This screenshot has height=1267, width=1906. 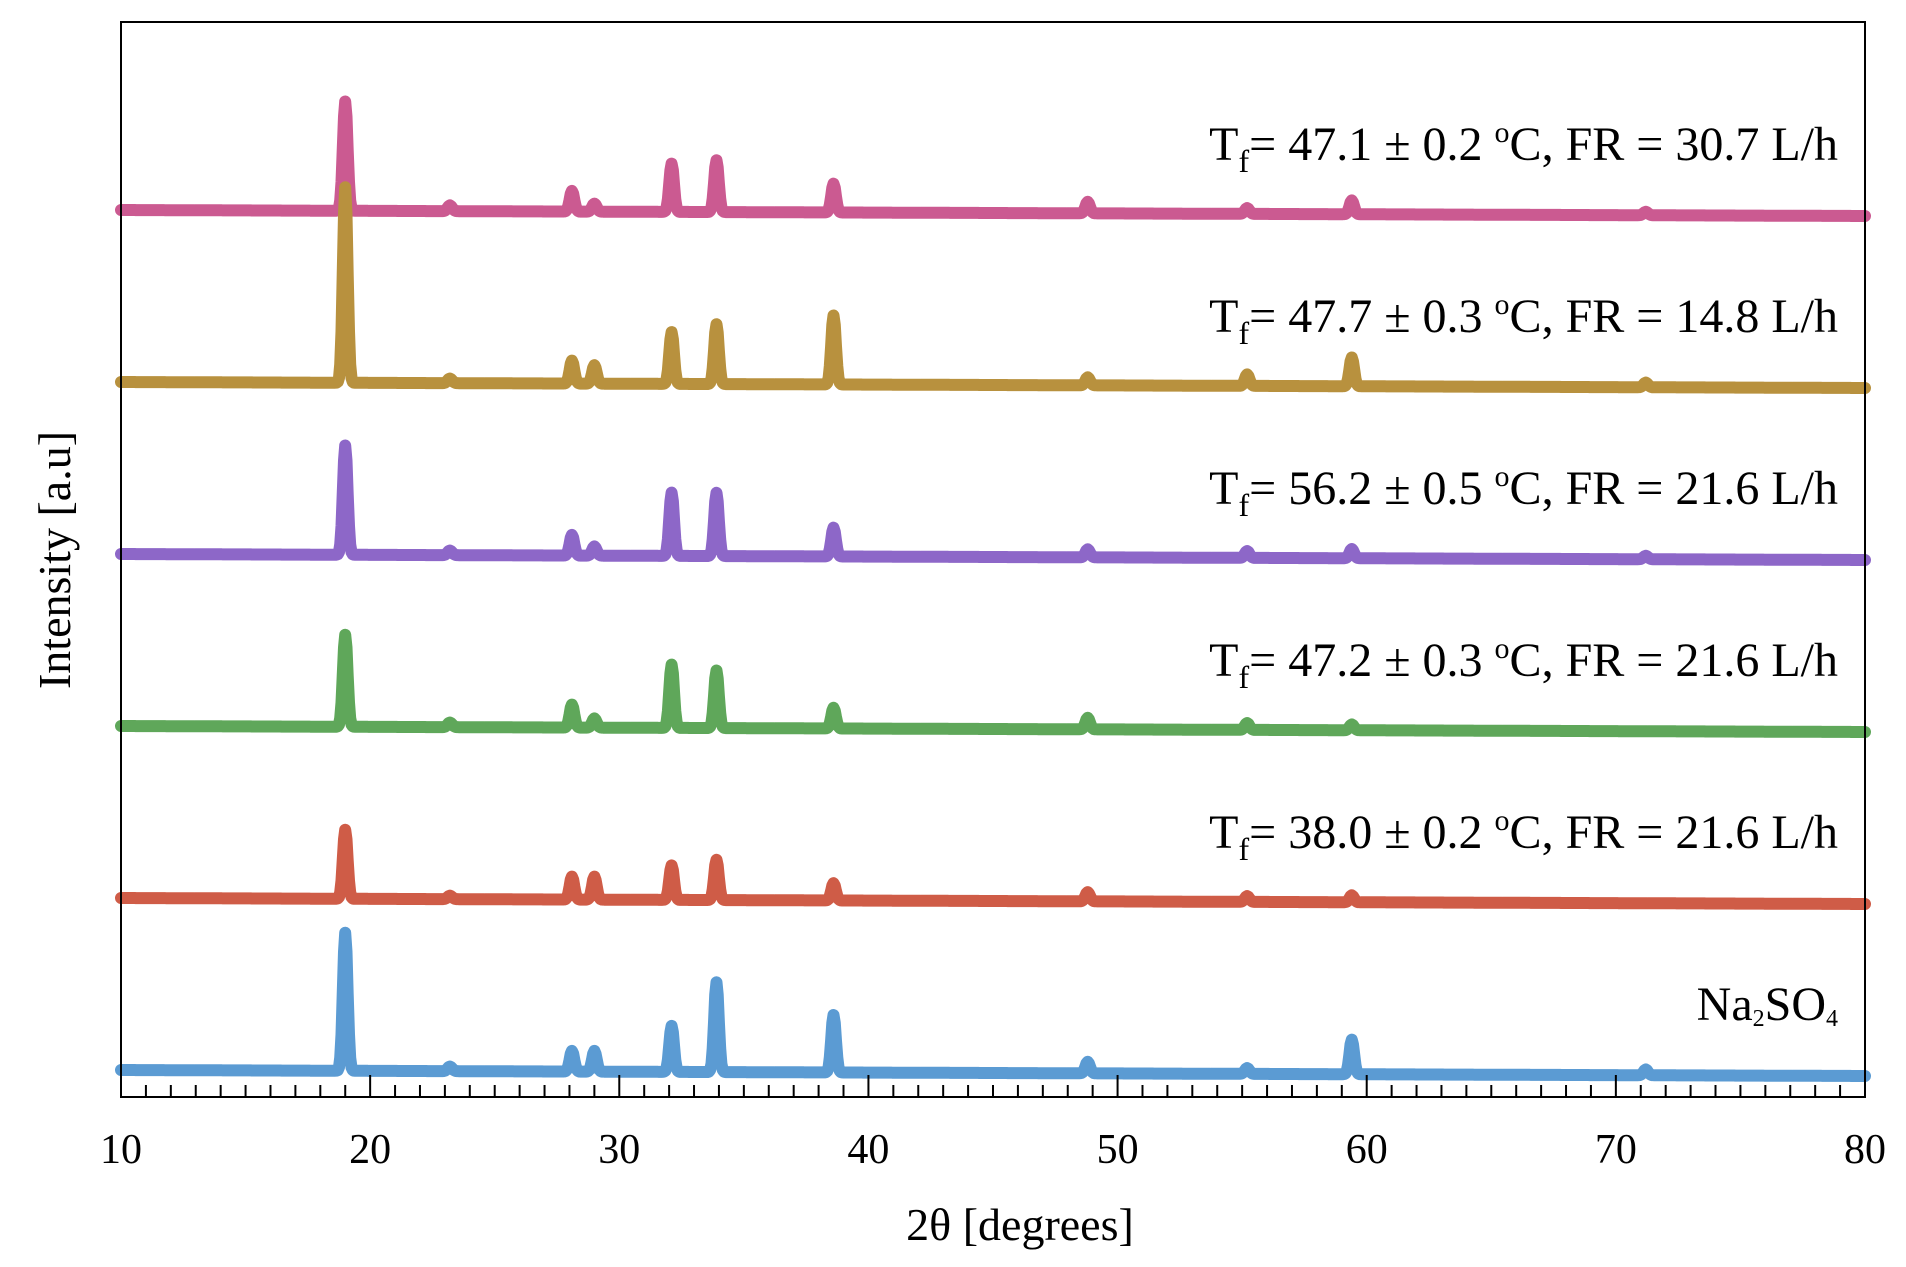 What do you see at coordinates (370, 1150) in the screenshot?
I see `x-tick-label: 20` at bounding box center [370, 1150].